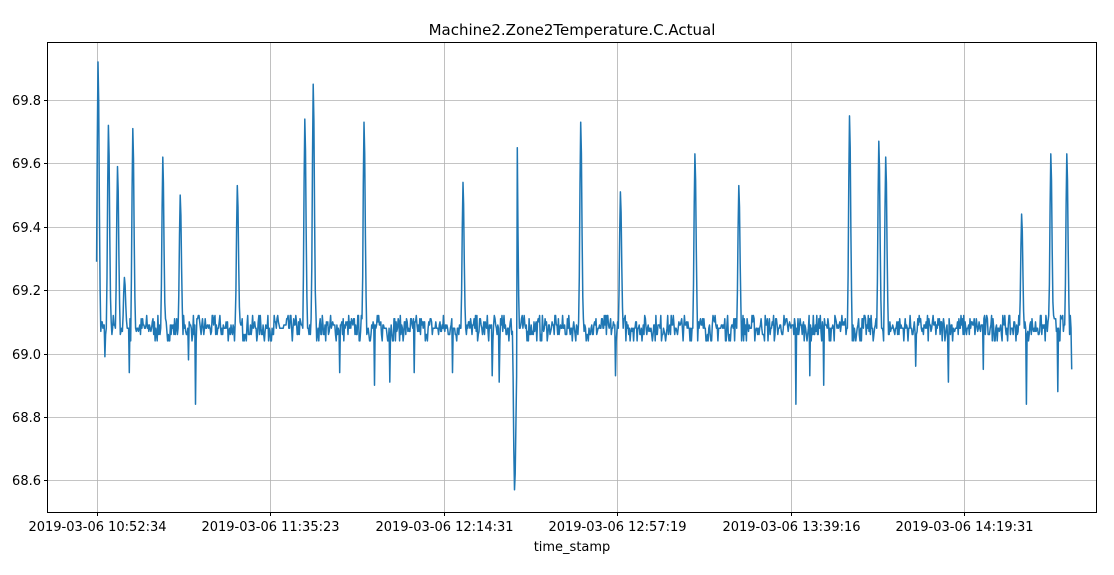 The image size is (1114, 575). I want to click on y-tick-label: 69.0, so click(26, 355).